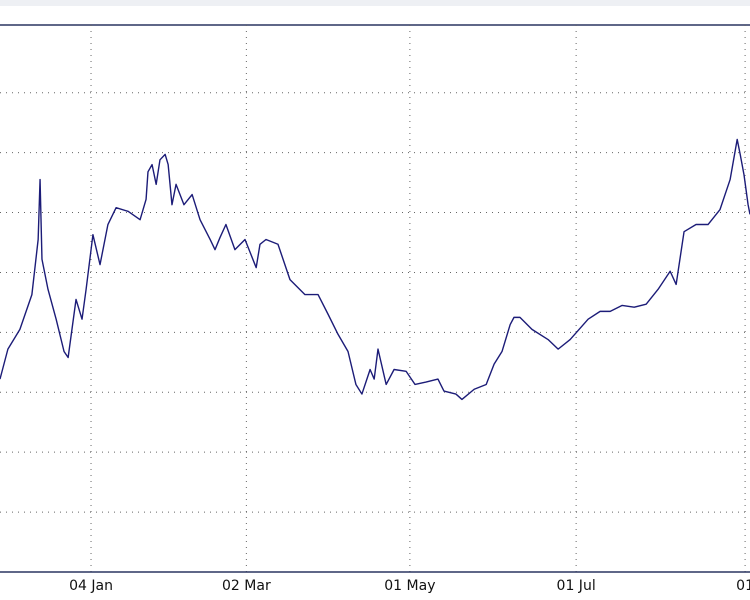  I want to click on x-labels: 04 Jan 02 Mar 01 May 01 Jul 01, so click(409, 586).